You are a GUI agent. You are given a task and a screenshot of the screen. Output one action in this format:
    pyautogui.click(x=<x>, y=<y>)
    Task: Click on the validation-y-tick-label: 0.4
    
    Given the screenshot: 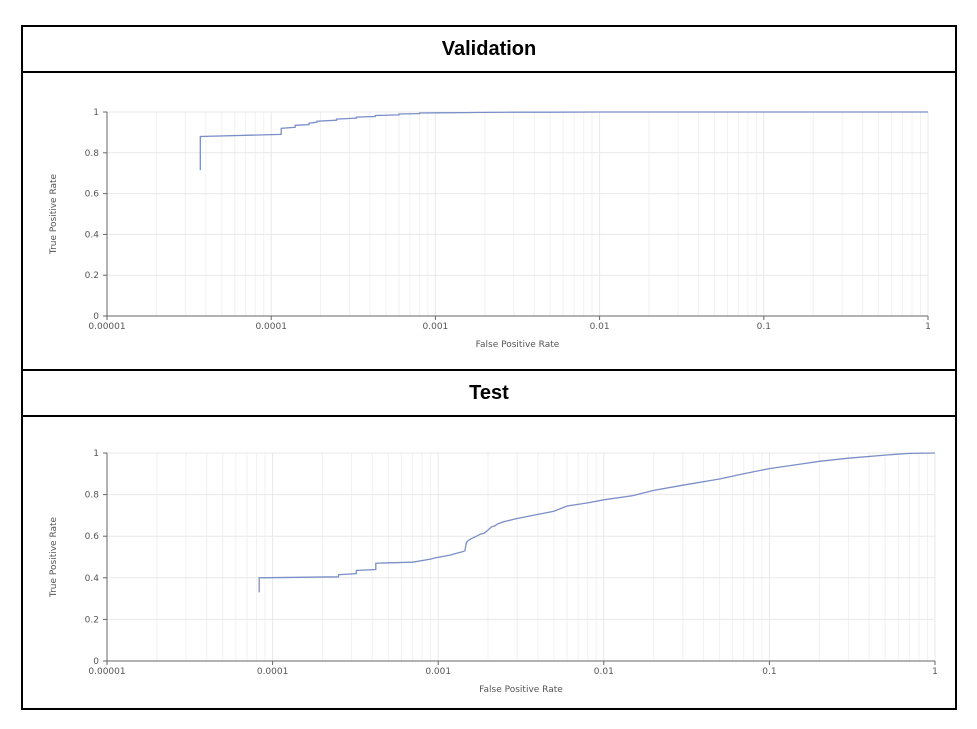 What is the action you would take?
    pyautogui.click(x=92, y=235)
    